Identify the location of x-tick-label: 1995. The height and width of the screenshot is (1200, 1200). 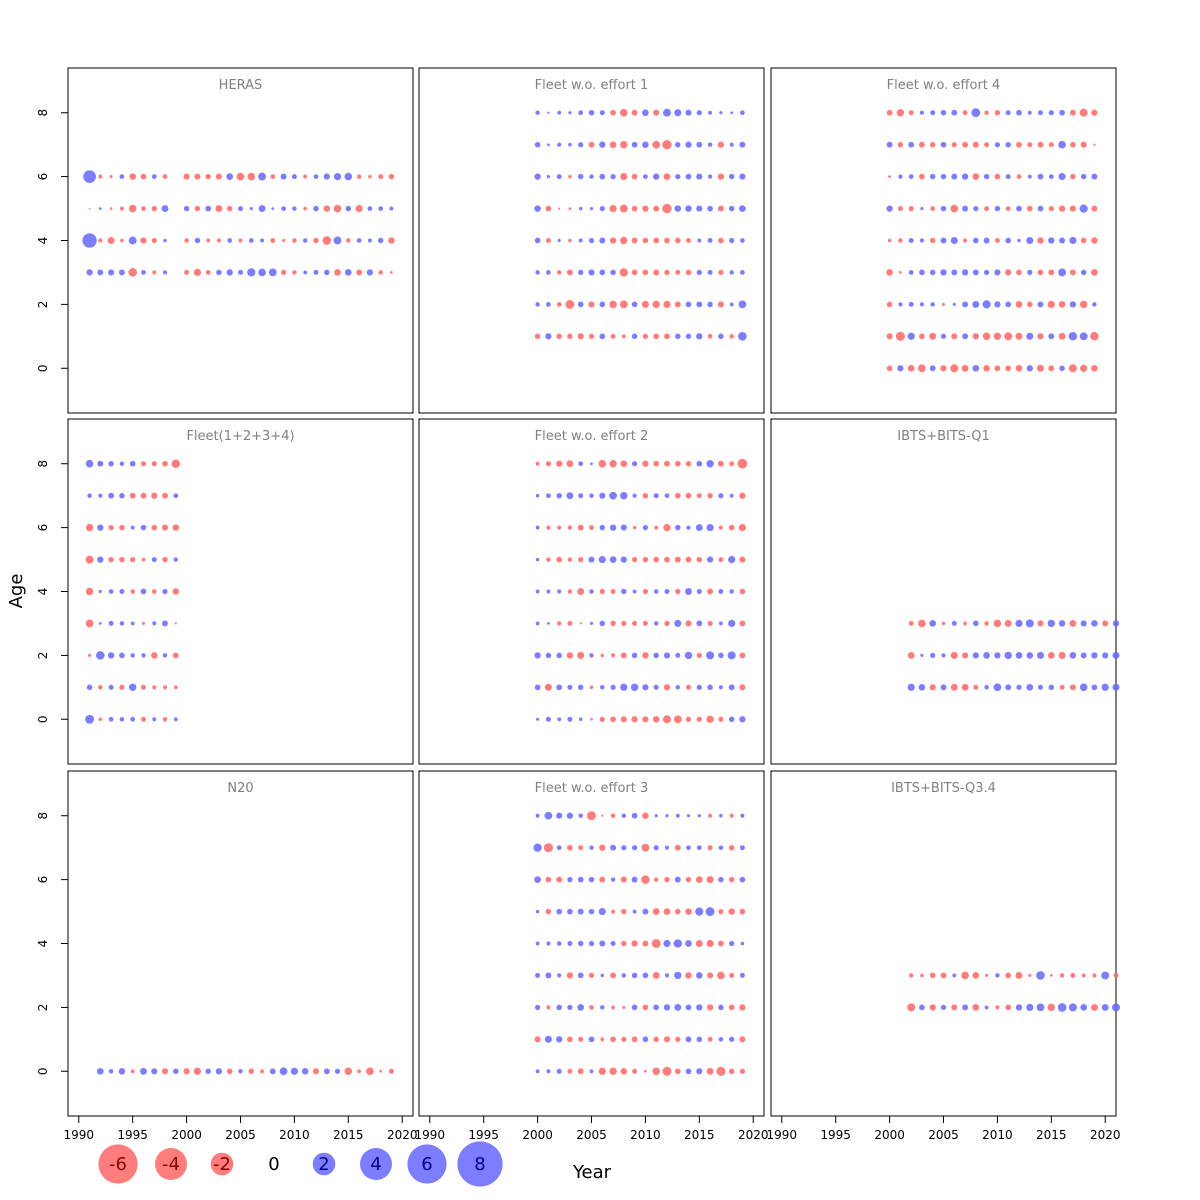
(132, 1135).